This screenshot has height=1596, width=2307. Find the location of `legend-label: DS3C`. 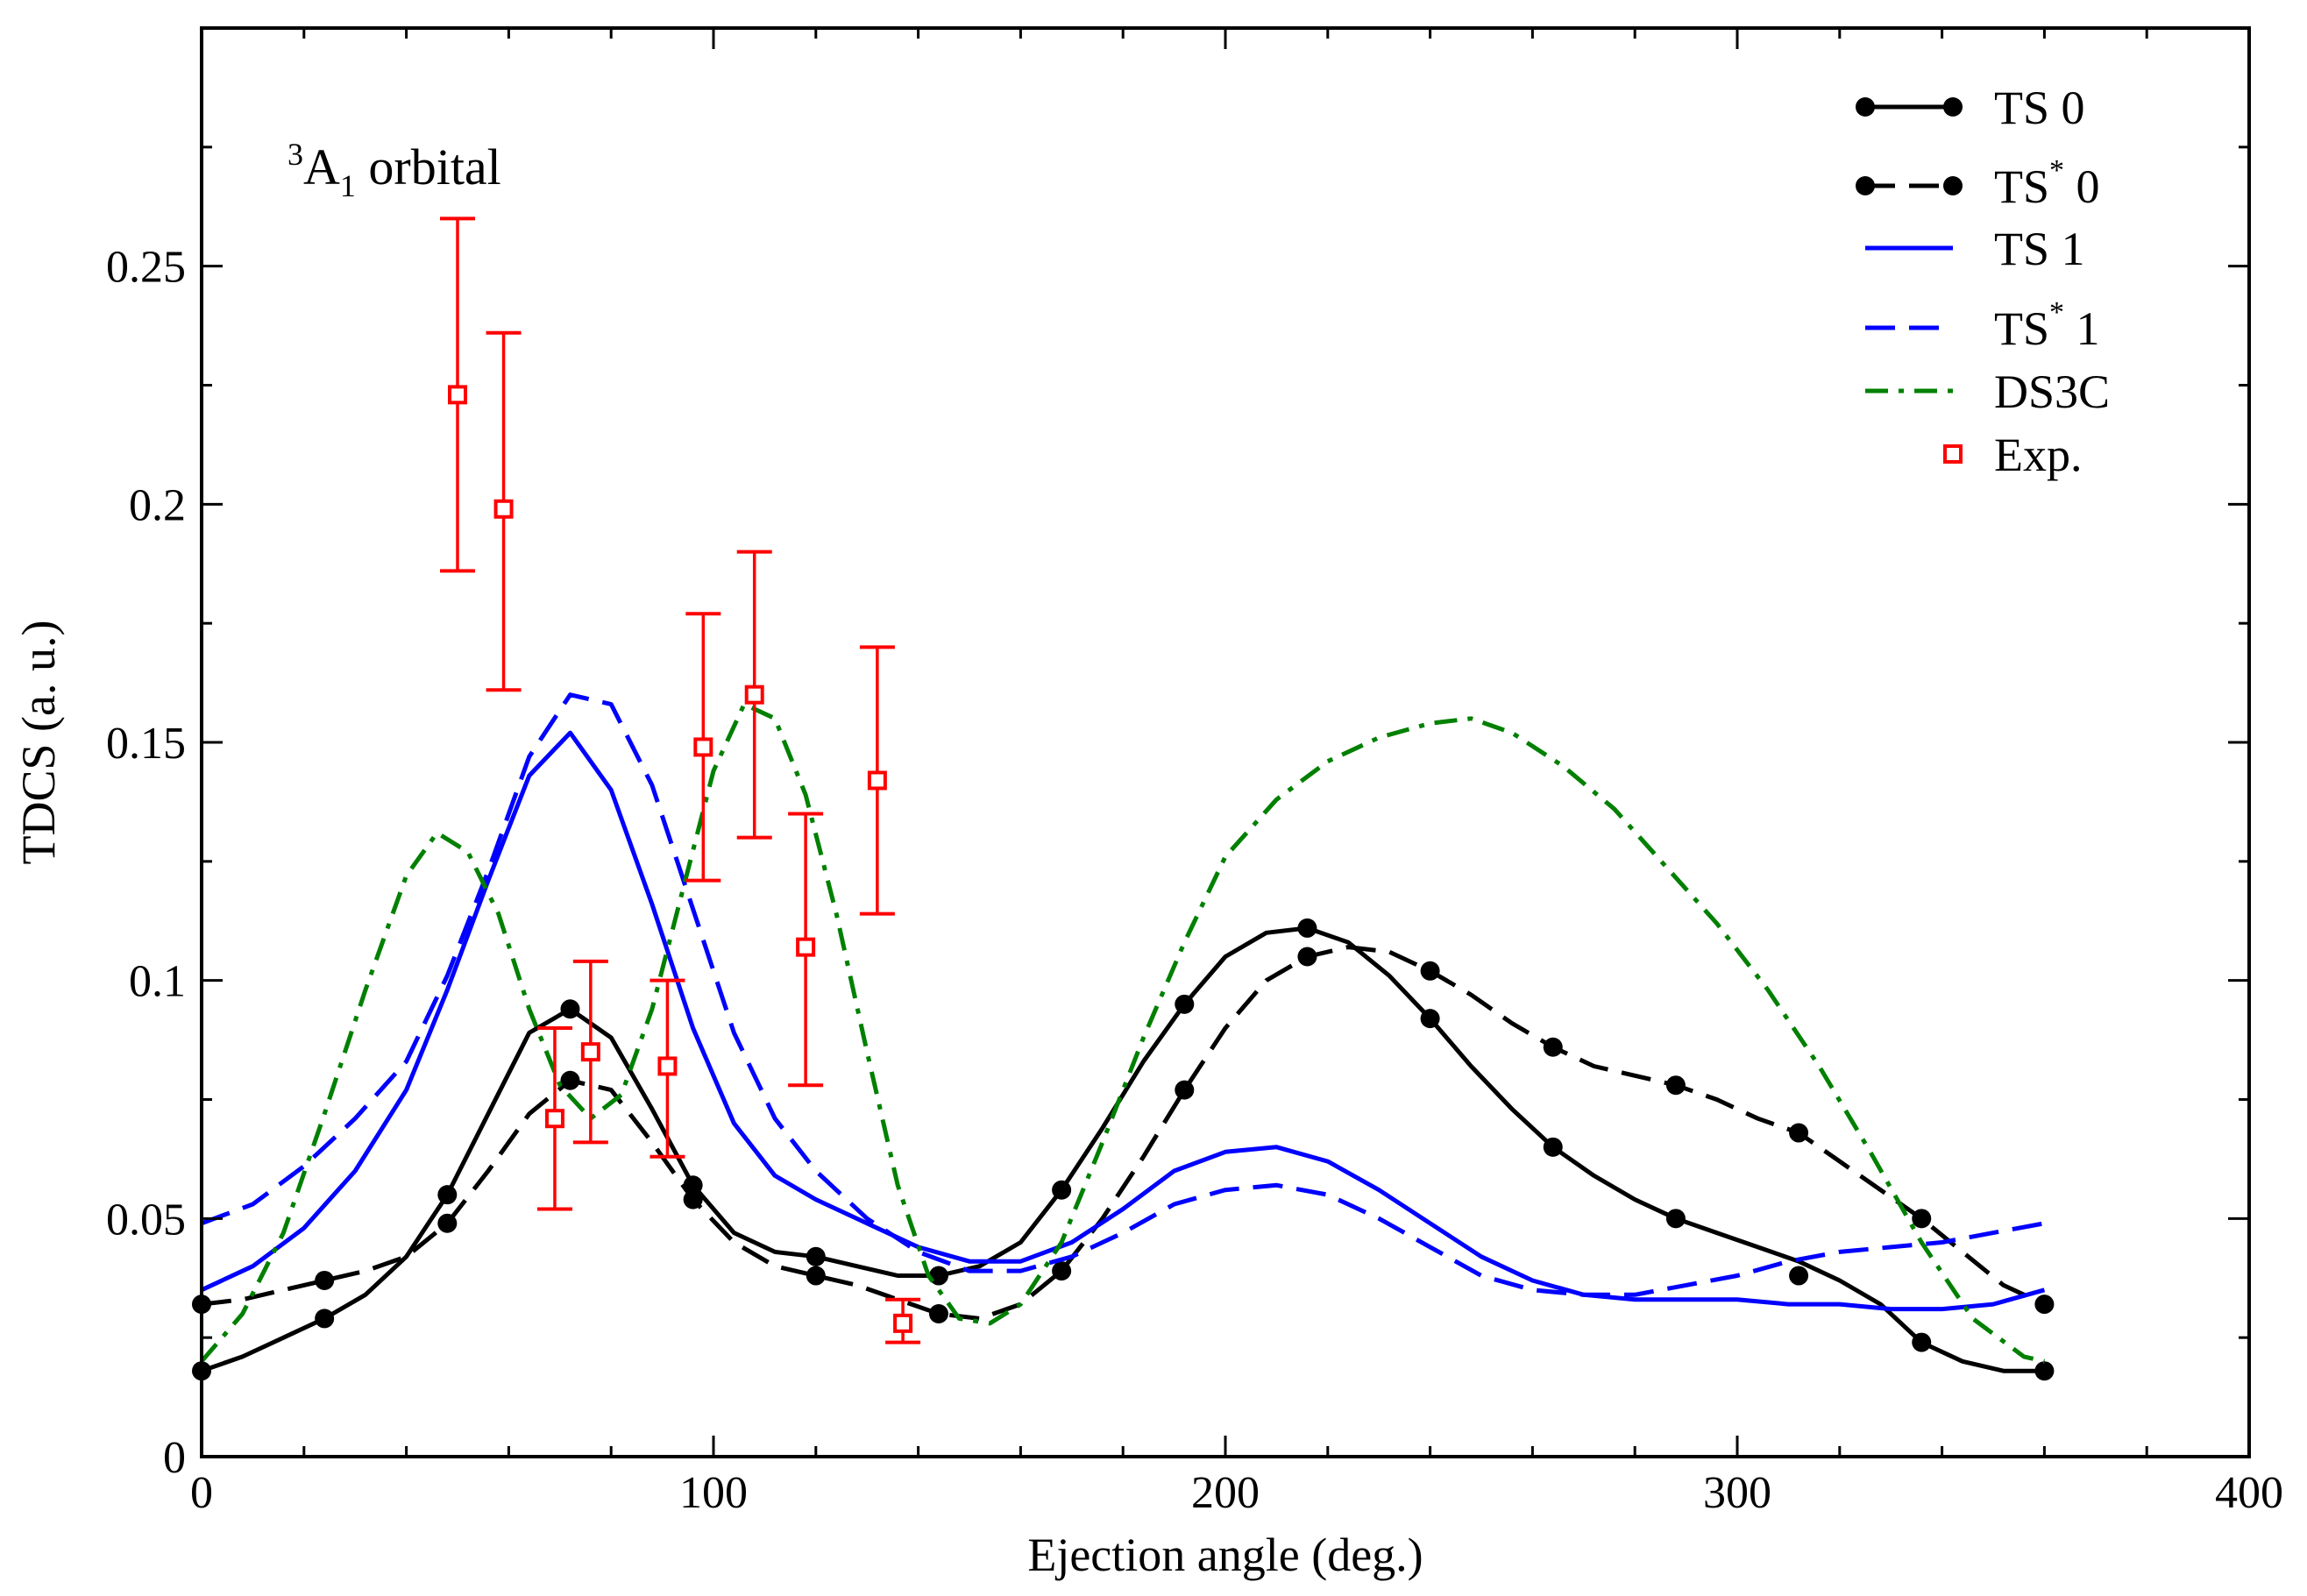

legend-label: DS3C is located at coordinates (2052, 391).